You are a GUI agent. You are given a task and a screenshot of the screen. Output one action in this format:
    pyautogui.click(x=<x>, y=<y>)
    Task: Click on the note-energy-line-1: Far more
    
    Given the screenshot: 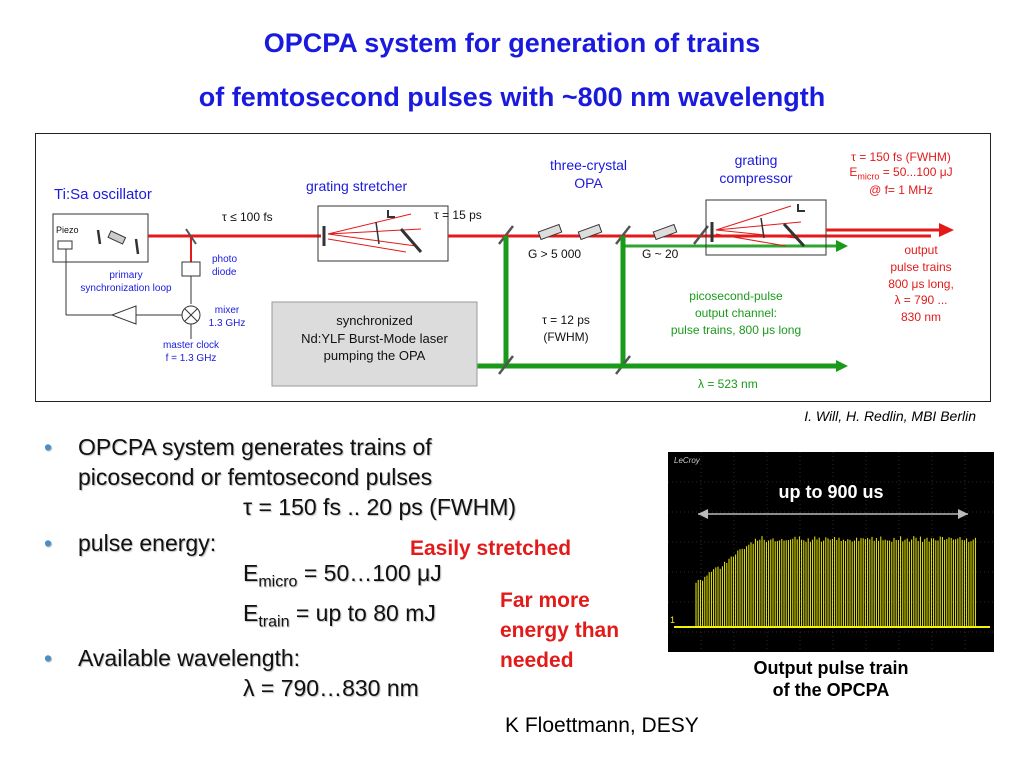 What is the action you would take?
    pyautogui.click(x=559, y=601)
    